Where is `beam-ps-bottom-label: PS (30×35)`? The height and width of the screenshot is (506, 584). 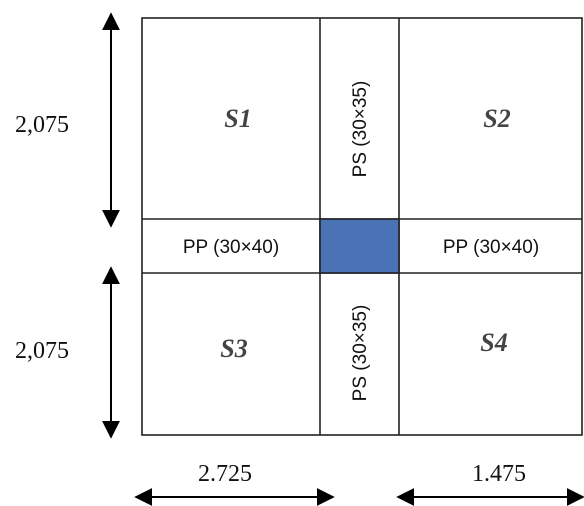
beam-ps-bottom-label: PS (30×35) is located at coordinates (360, 353).